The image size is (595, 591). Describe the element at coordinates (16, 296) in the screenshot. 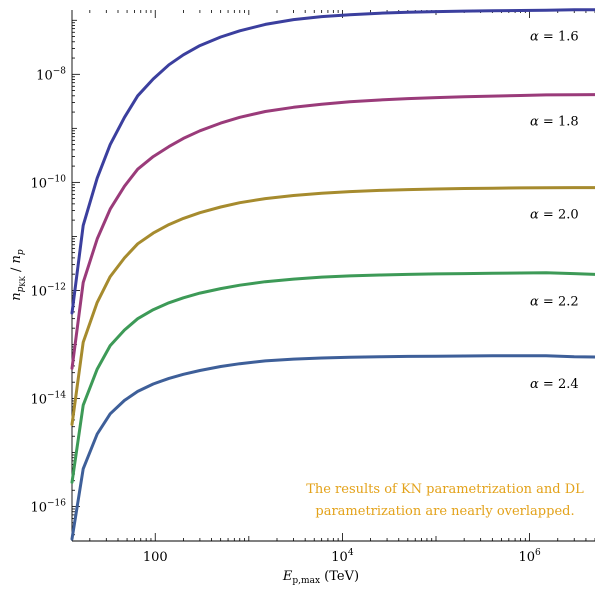

I see `y-axis-title-main: n` at that location.